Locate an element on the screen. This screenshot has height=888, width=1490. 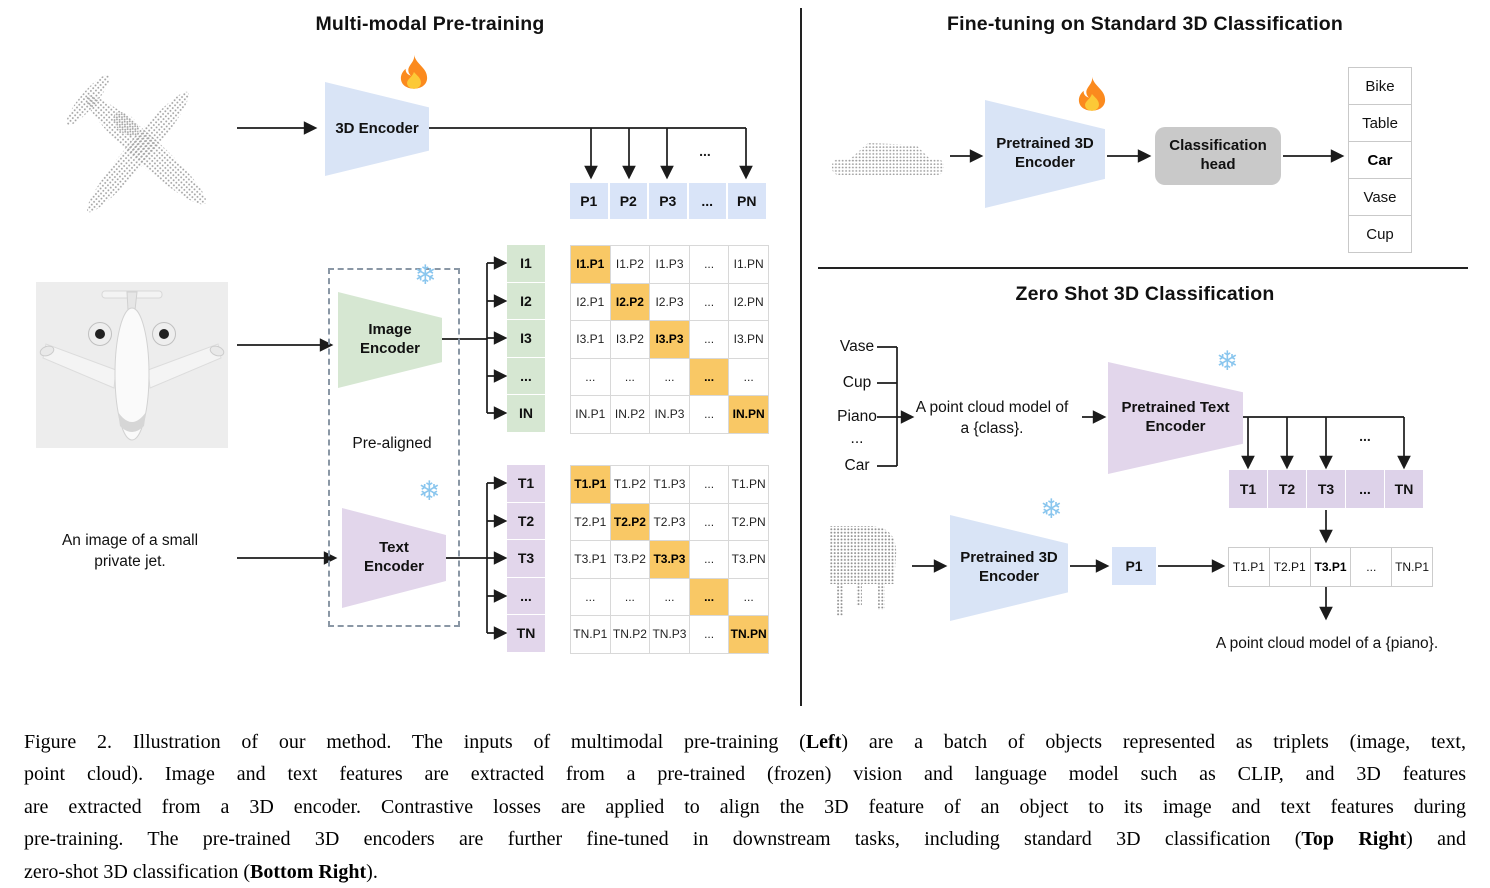
similarity-cell: T2.PN is located at coordinates (749, 522).